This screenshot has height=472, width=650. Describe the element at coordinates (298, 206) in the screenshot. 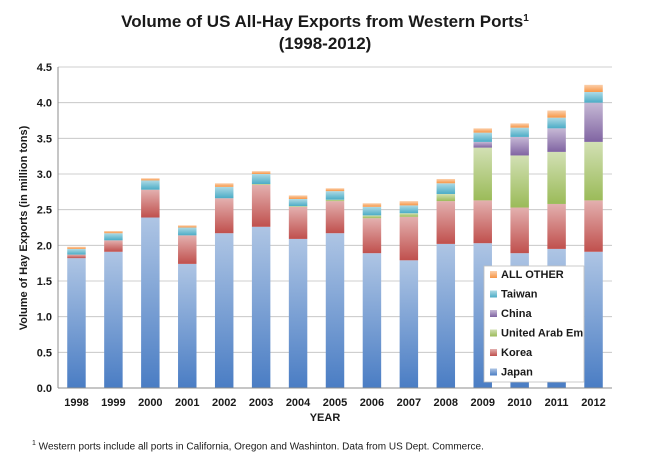

I see `bar-united-arab-em-2004` at that location.